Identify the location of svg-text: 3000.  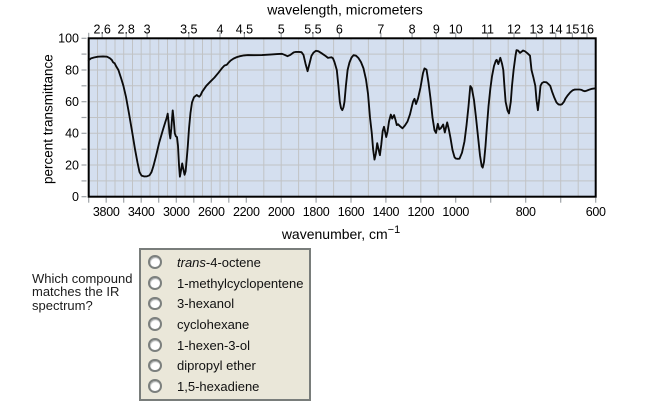
(176, 212).